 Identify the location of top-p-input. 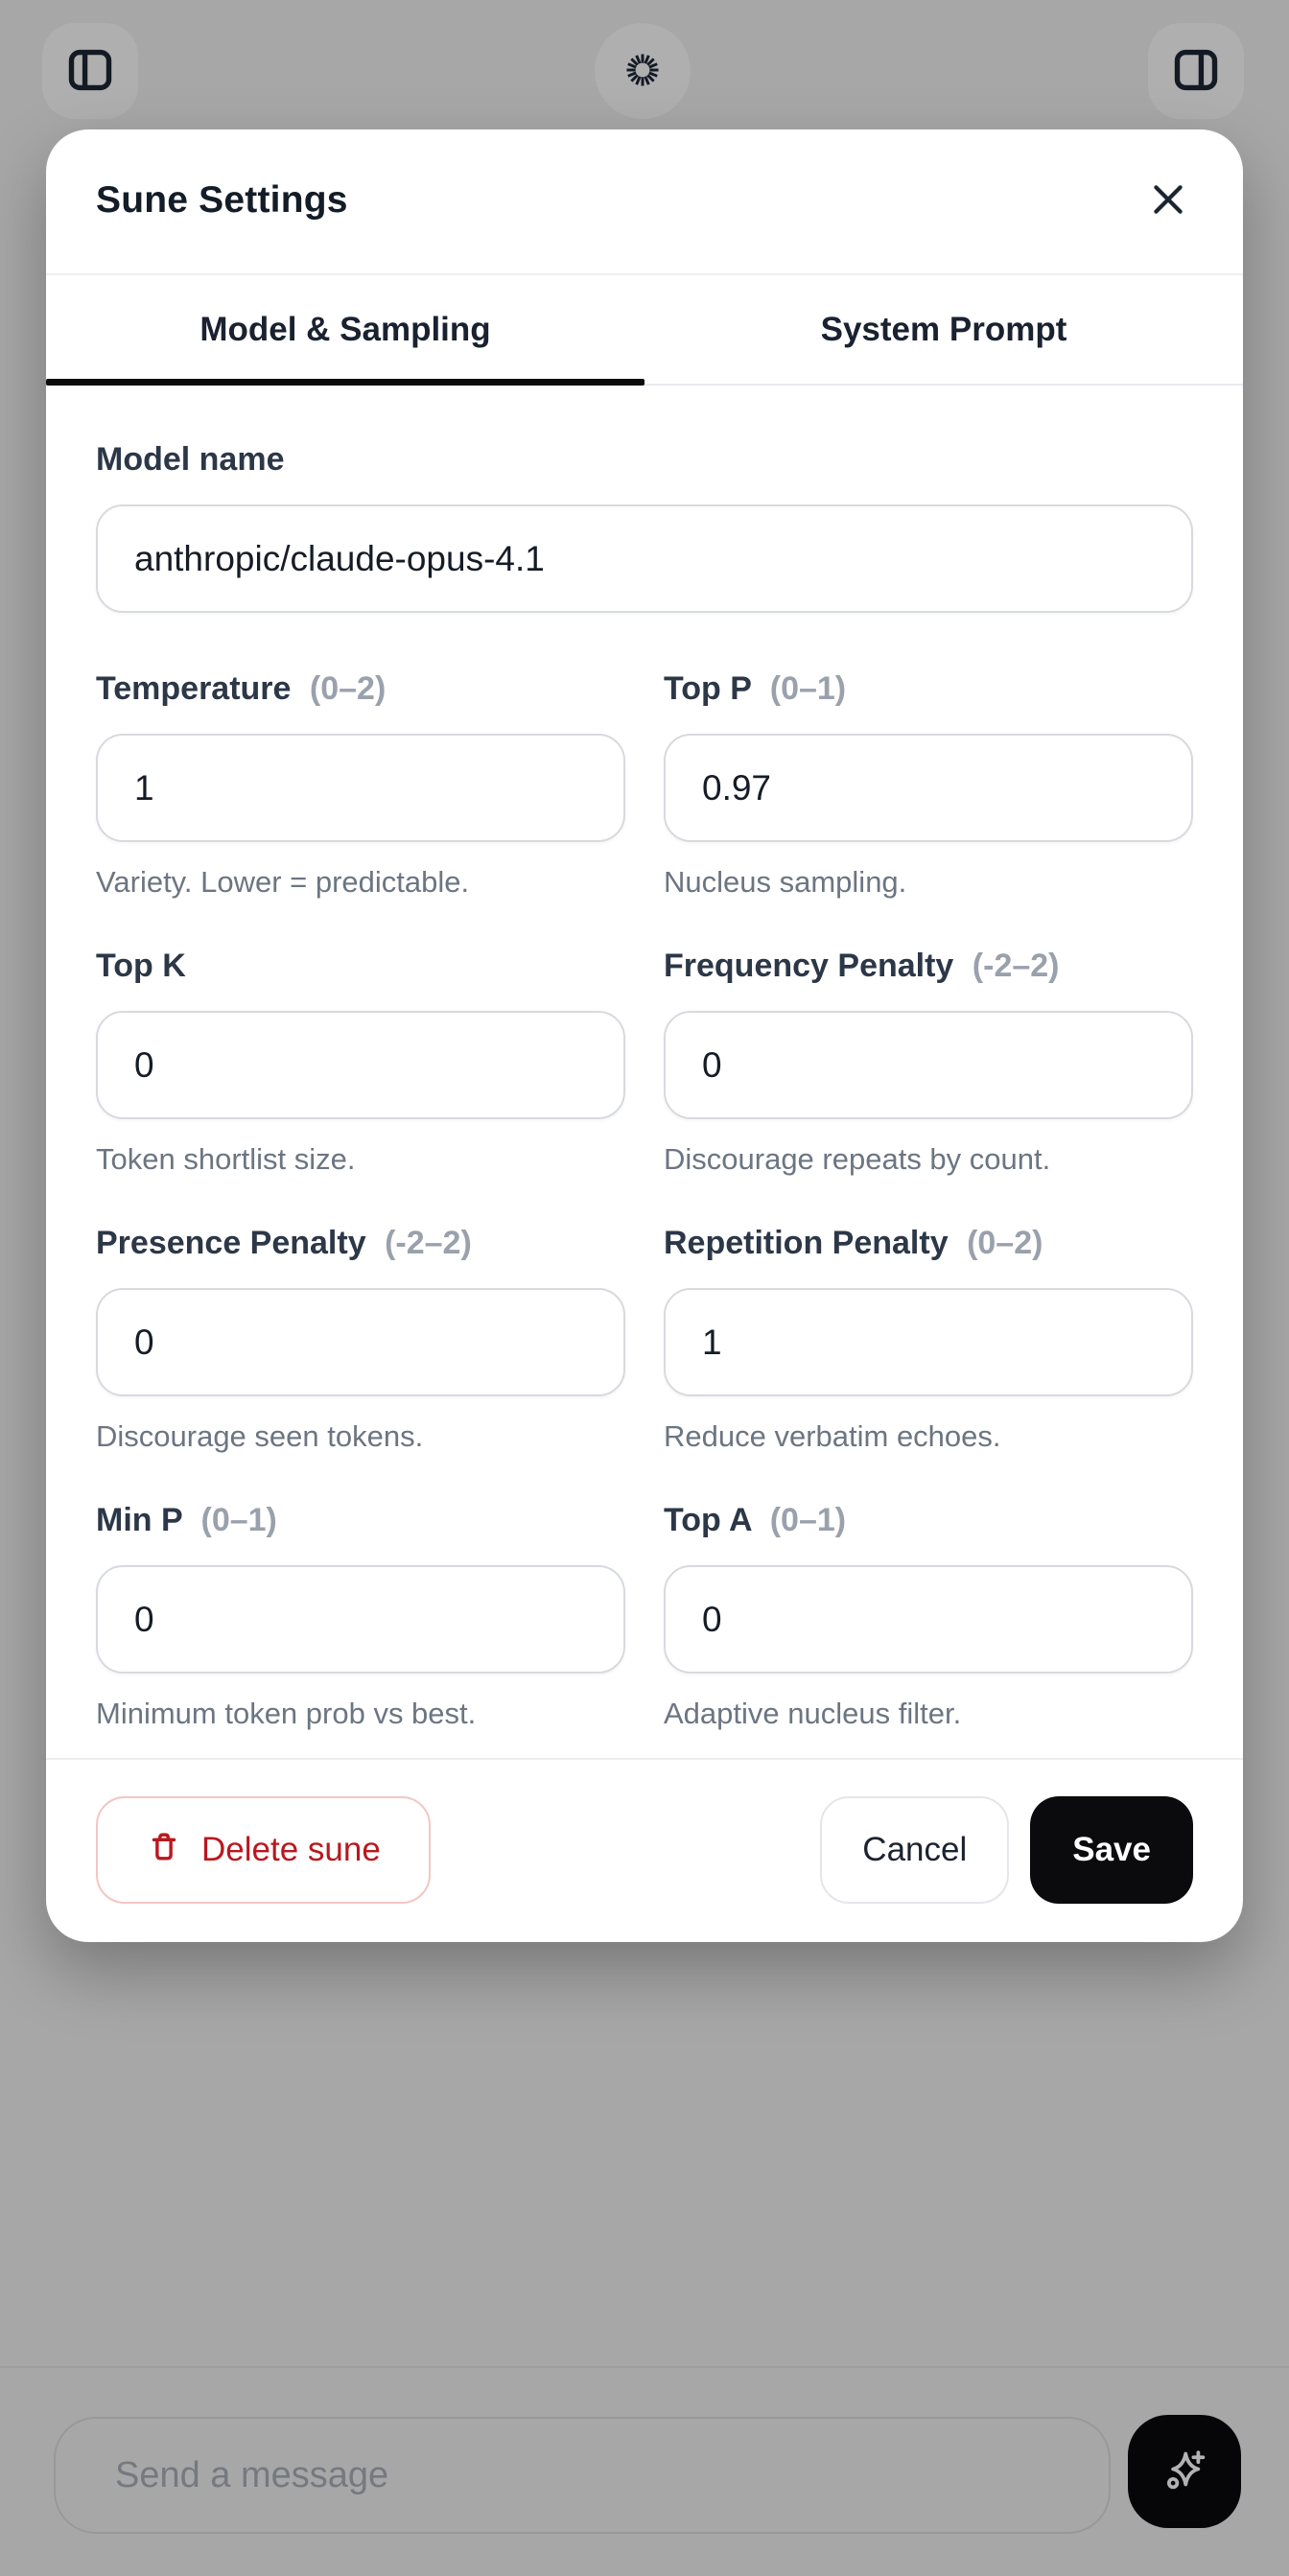
(928, 788).